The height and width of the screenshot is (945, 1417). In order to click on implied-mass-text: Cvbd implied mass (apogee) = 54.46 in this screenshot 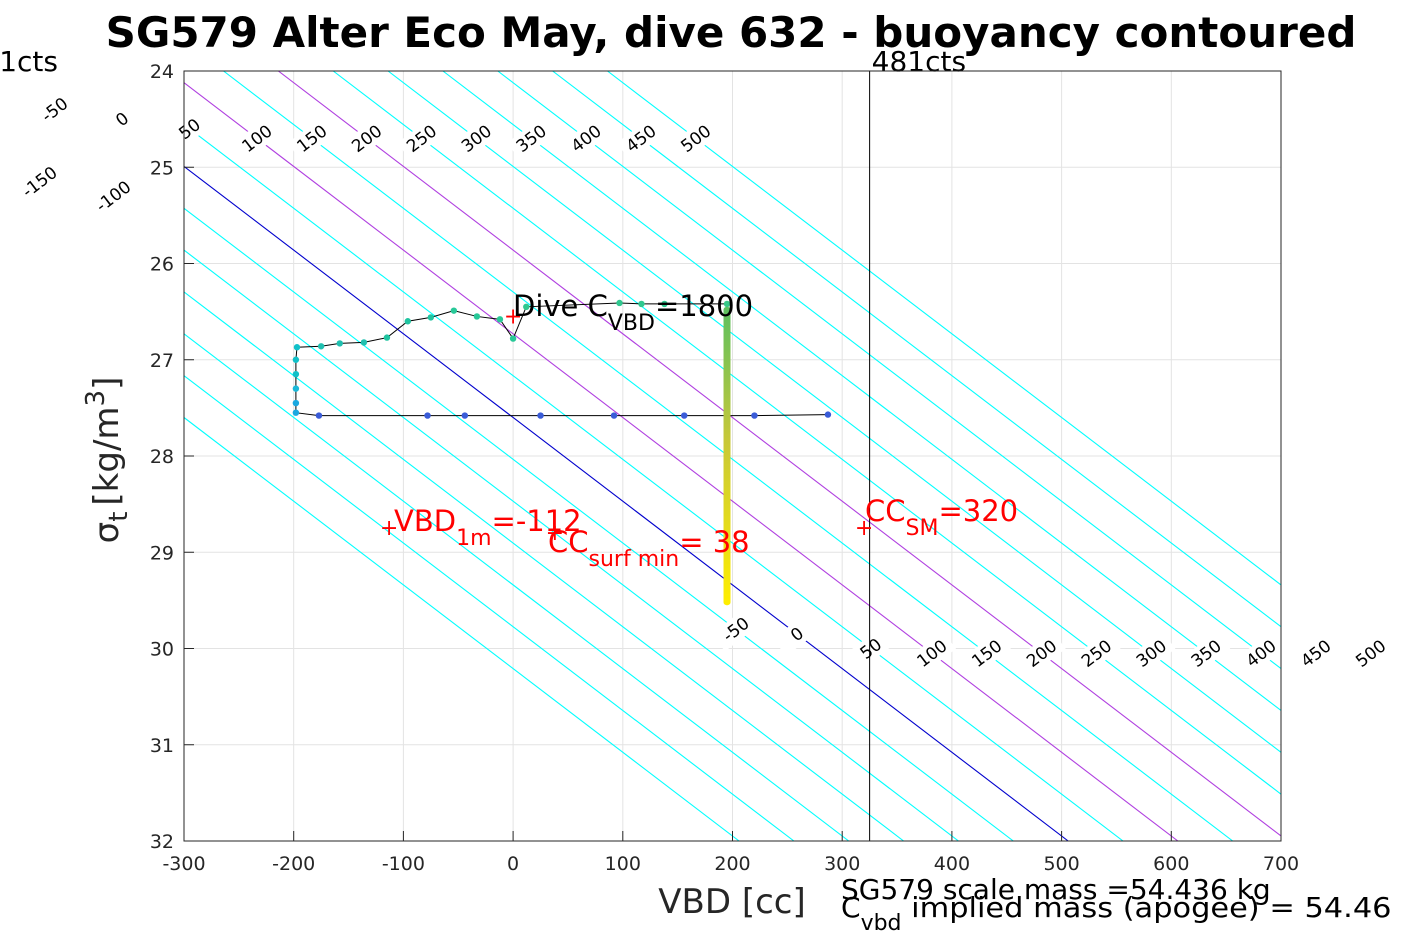, I will do `click(1116, 913)`.